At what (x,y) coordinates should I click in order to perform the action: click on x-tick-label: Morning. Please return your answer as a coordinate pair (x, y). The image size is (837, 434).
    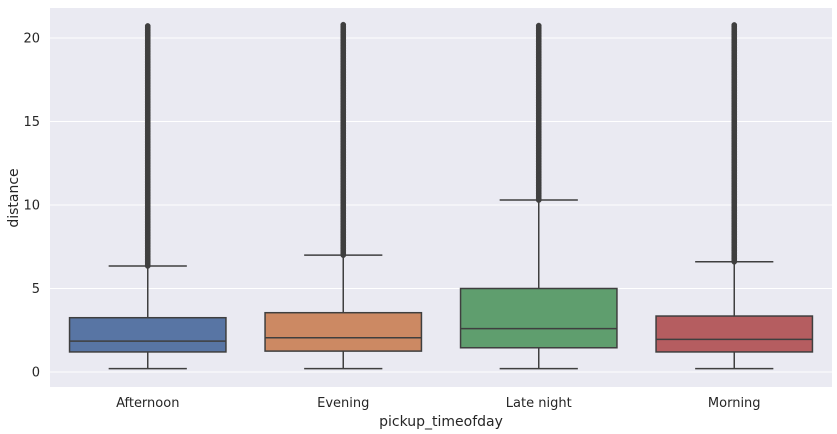
    Looking at the image, I should click on (734, 403).